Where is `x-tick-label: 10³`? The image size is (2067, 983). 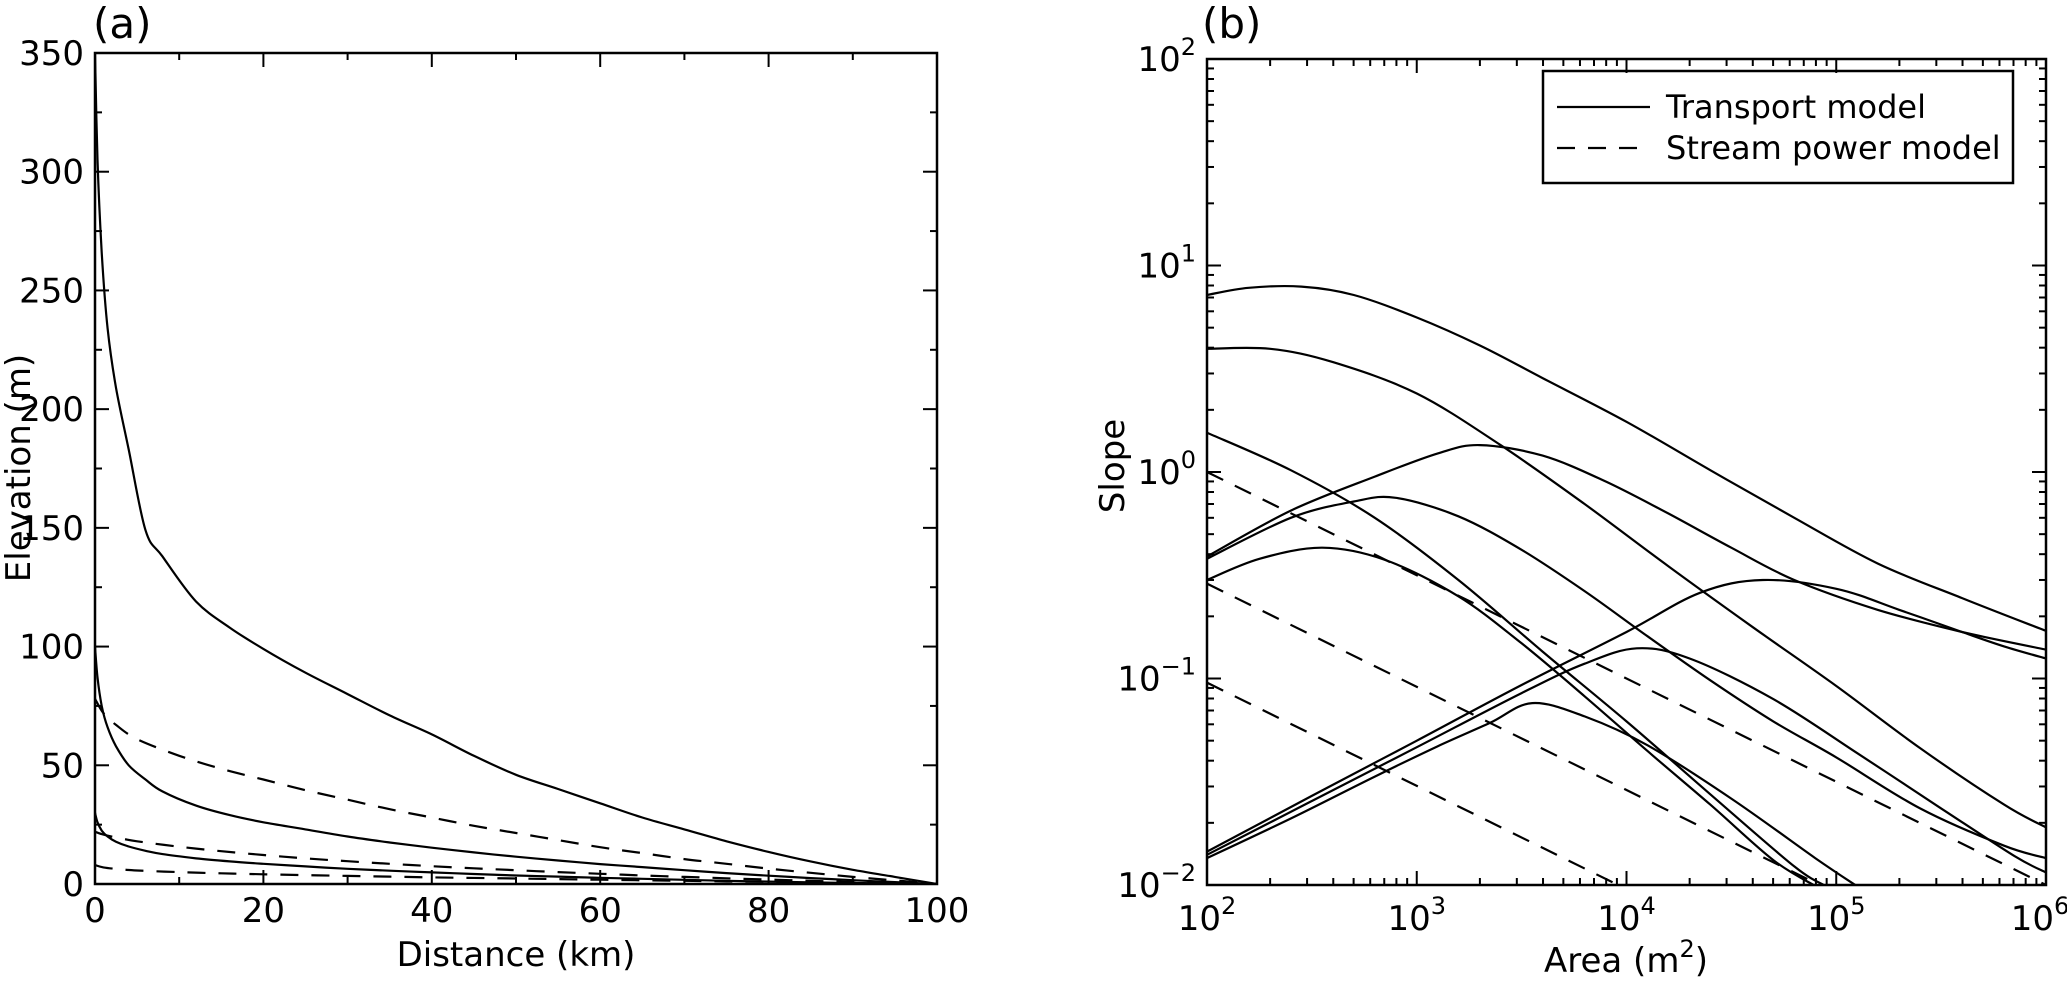 x-tick-label: 10³ is located at coordinates (1416, 915).